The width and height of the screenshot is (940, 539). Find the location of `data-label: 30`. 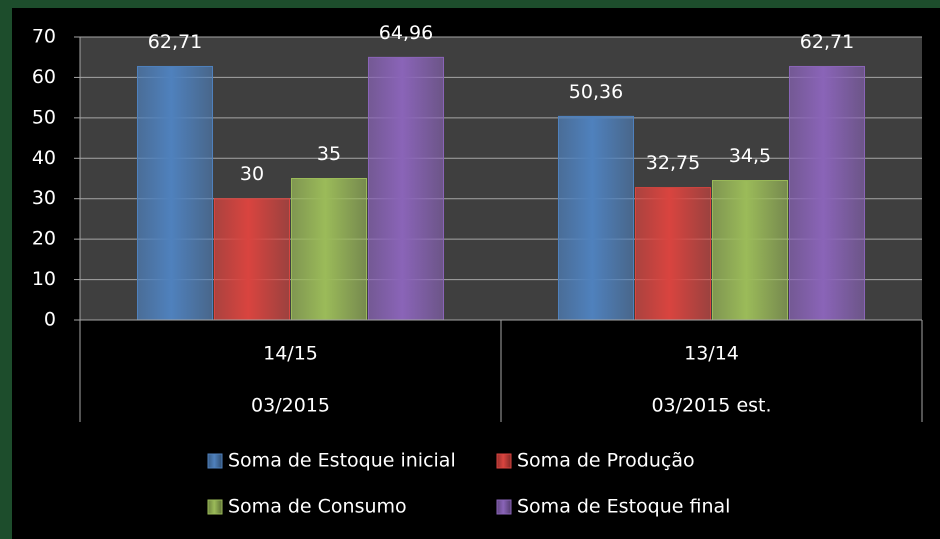

data-label: 30 is located at coordinates (252, 174).